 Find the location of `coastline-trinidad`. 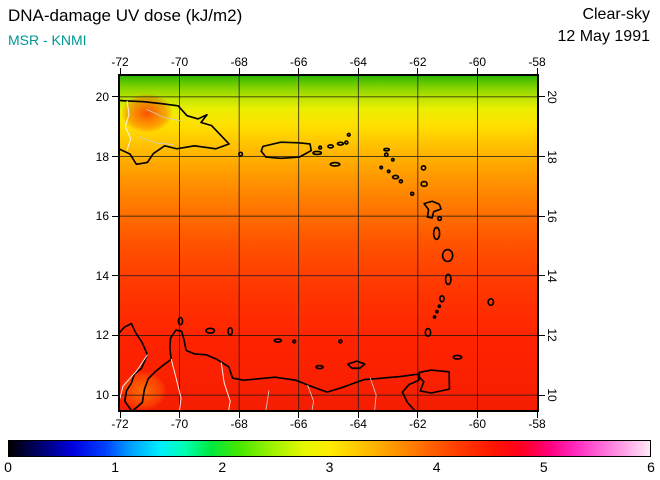

coastline-trinidad is located at coordinates (434, 381).